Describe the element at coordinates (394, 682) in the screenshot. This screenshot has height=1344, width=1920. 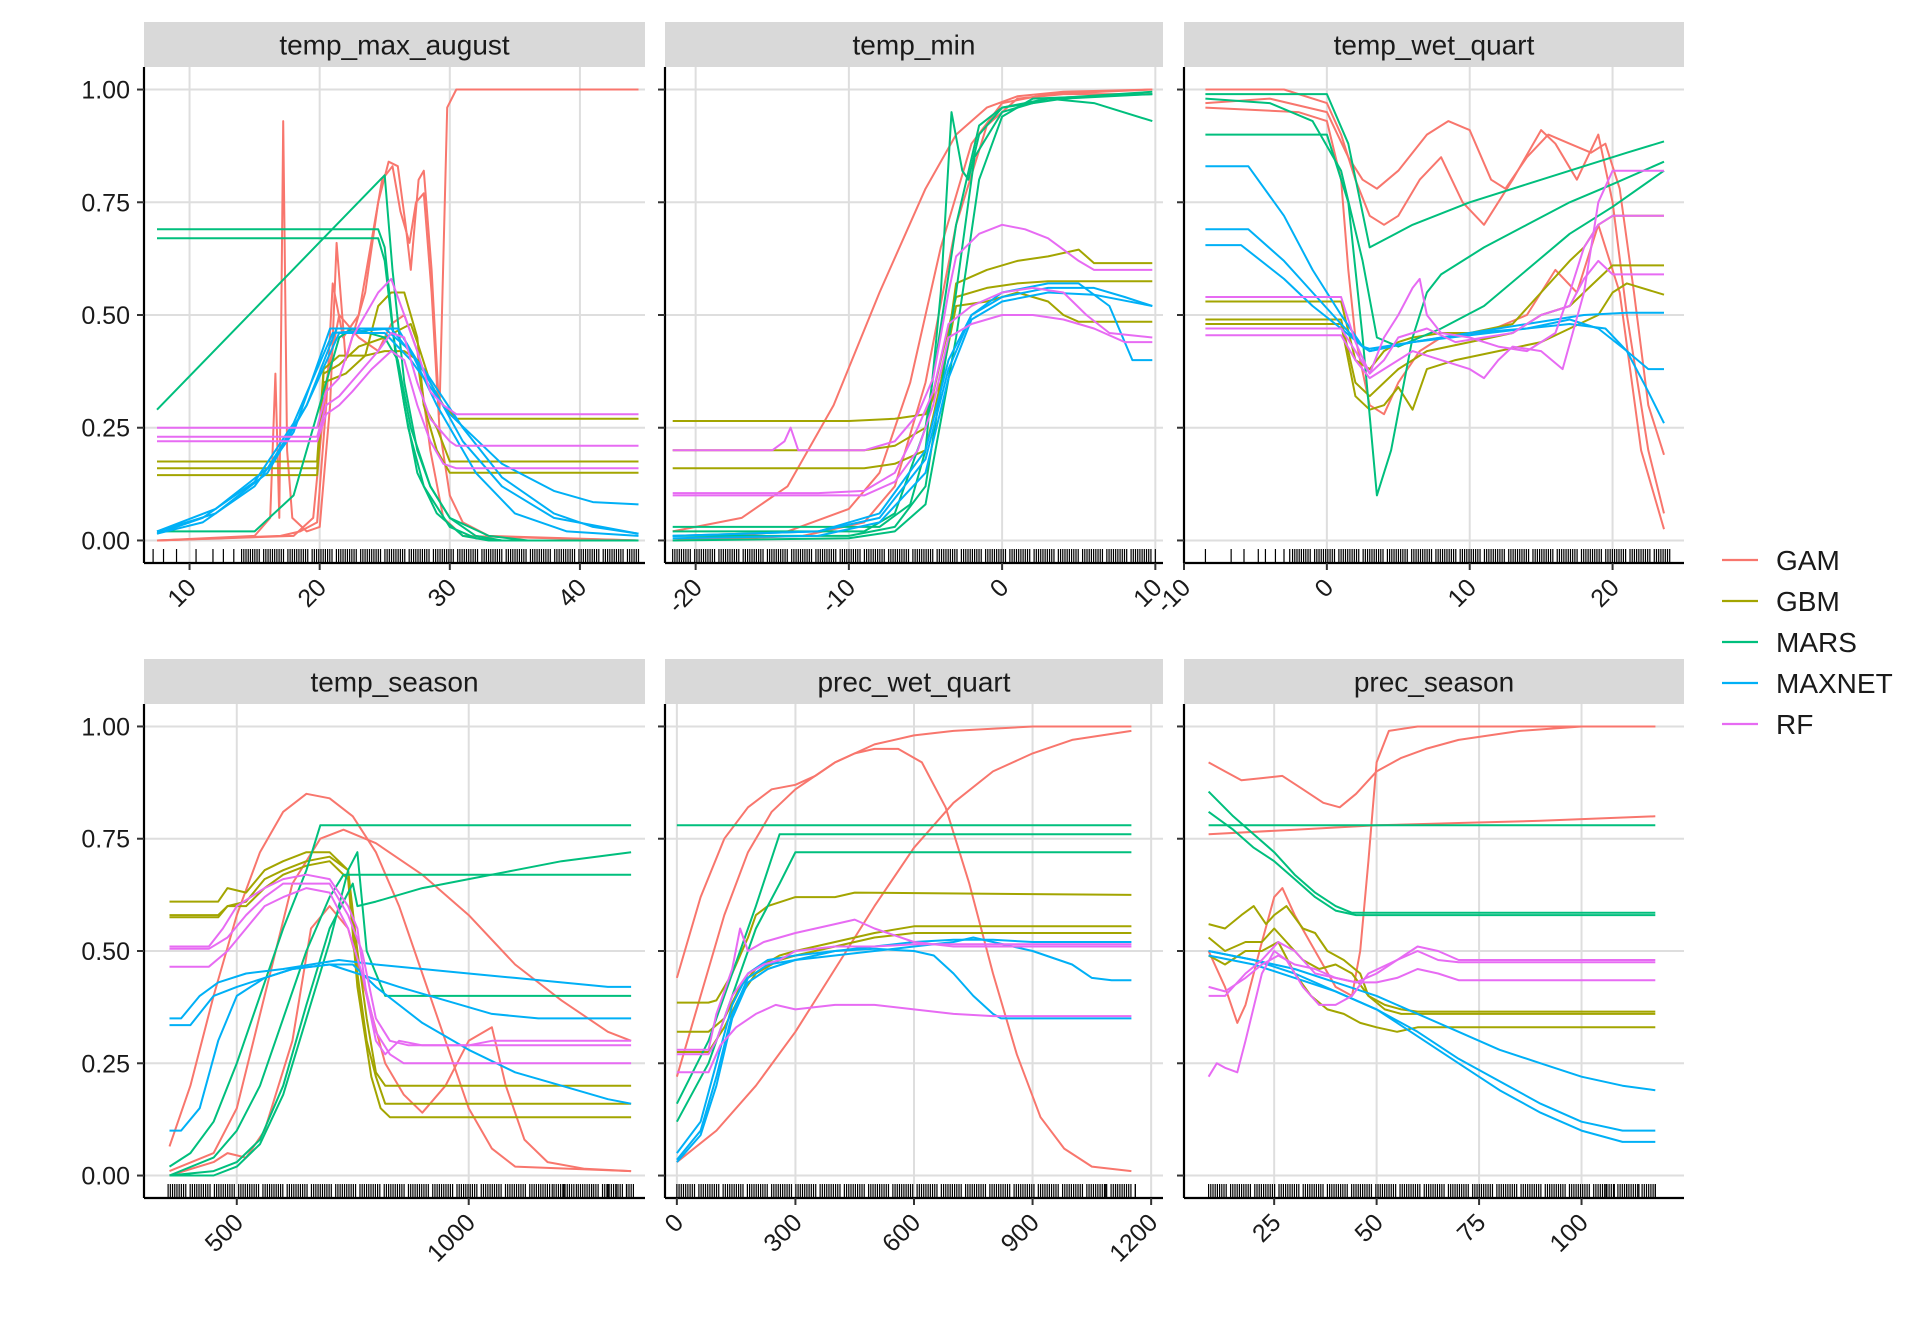
I see `panel-title: temp_season` at that location.